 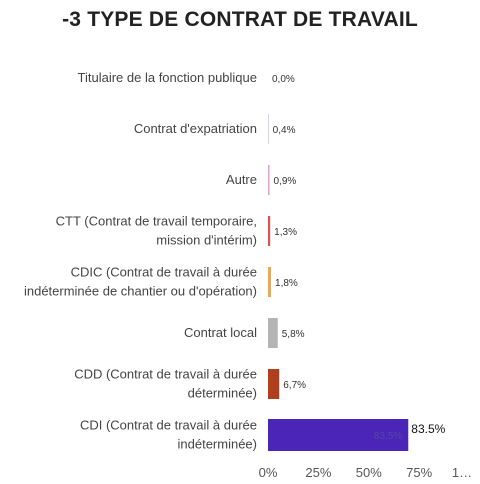 What do you see at coordinates (388, 436) in the screenshot?
I see `value-label: 83,5%` at bounding box center [388, 436].